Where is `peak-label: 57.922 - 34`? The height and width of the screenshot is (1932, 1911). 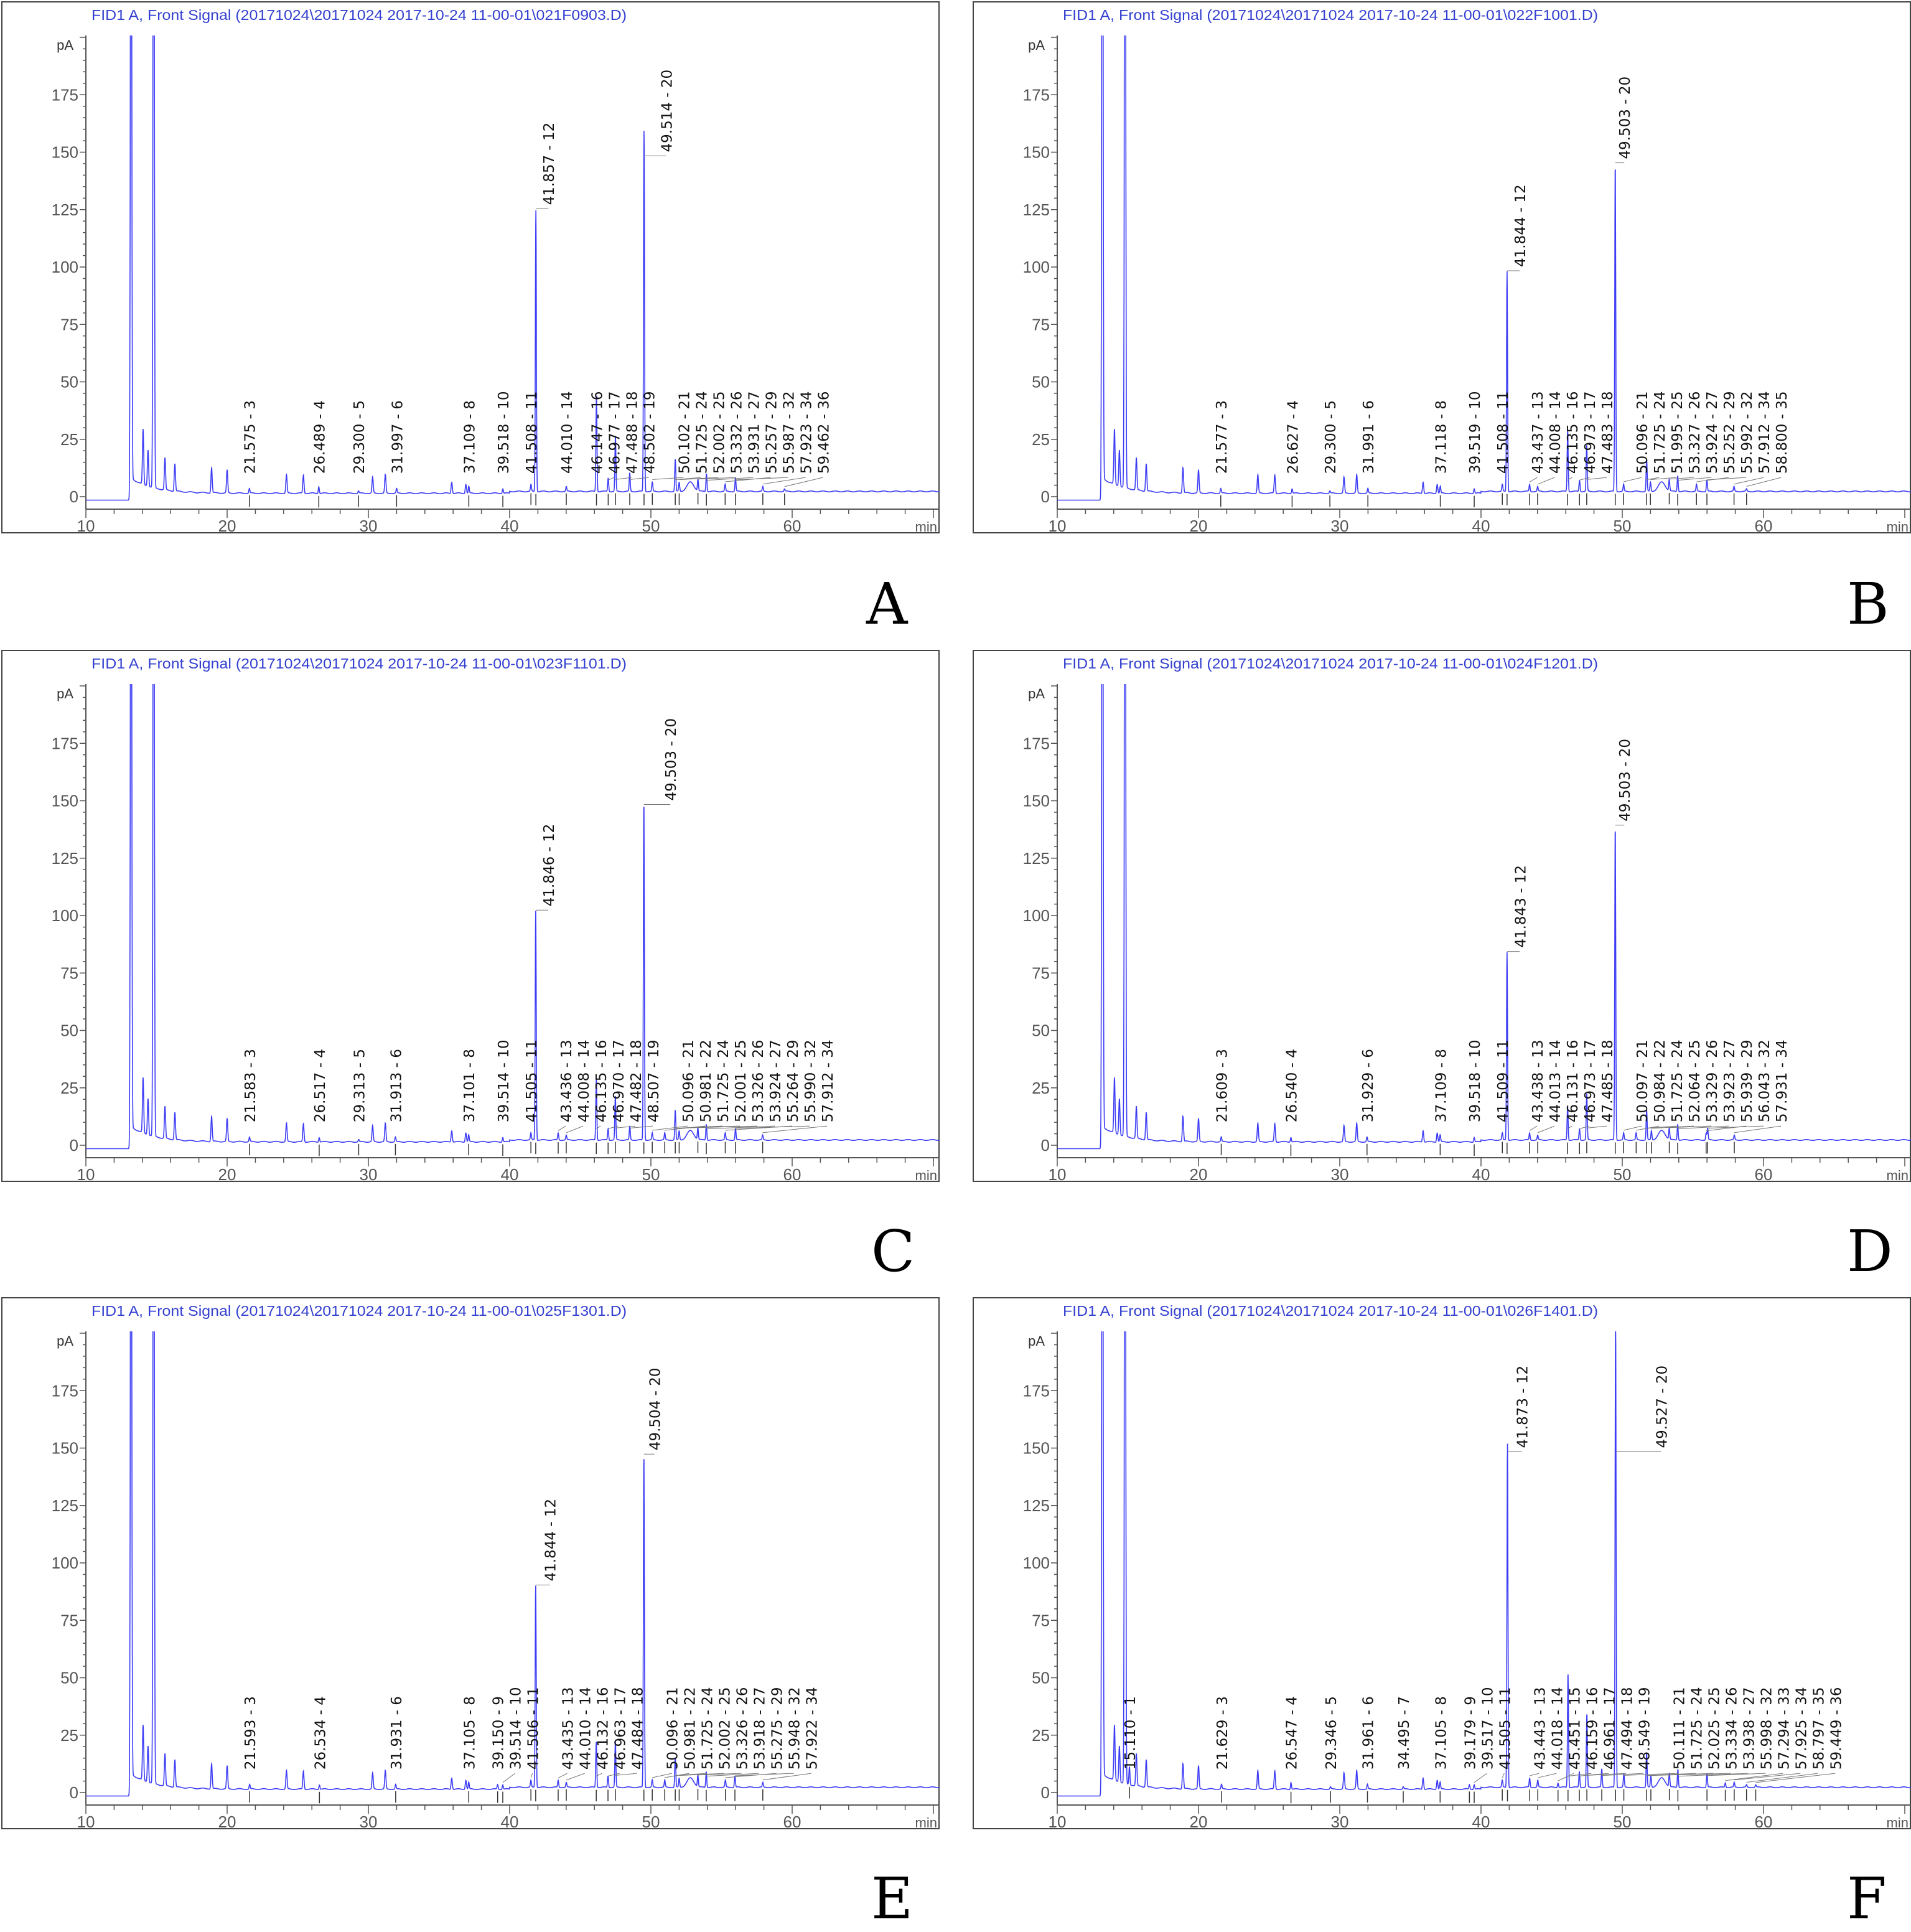 peak-label: 57.922 - 34 is located at coordinates (813, 1728).